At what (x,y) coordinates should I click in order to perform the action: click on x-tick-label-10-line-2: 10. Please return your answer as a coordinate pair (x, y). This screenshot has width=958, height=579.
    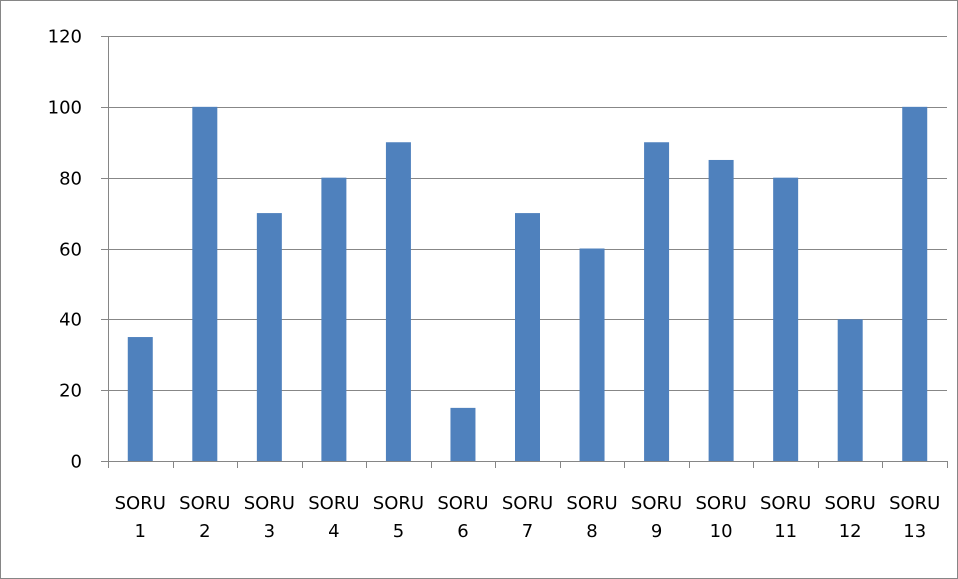
    Looking at the image, I should click on (721, 531).